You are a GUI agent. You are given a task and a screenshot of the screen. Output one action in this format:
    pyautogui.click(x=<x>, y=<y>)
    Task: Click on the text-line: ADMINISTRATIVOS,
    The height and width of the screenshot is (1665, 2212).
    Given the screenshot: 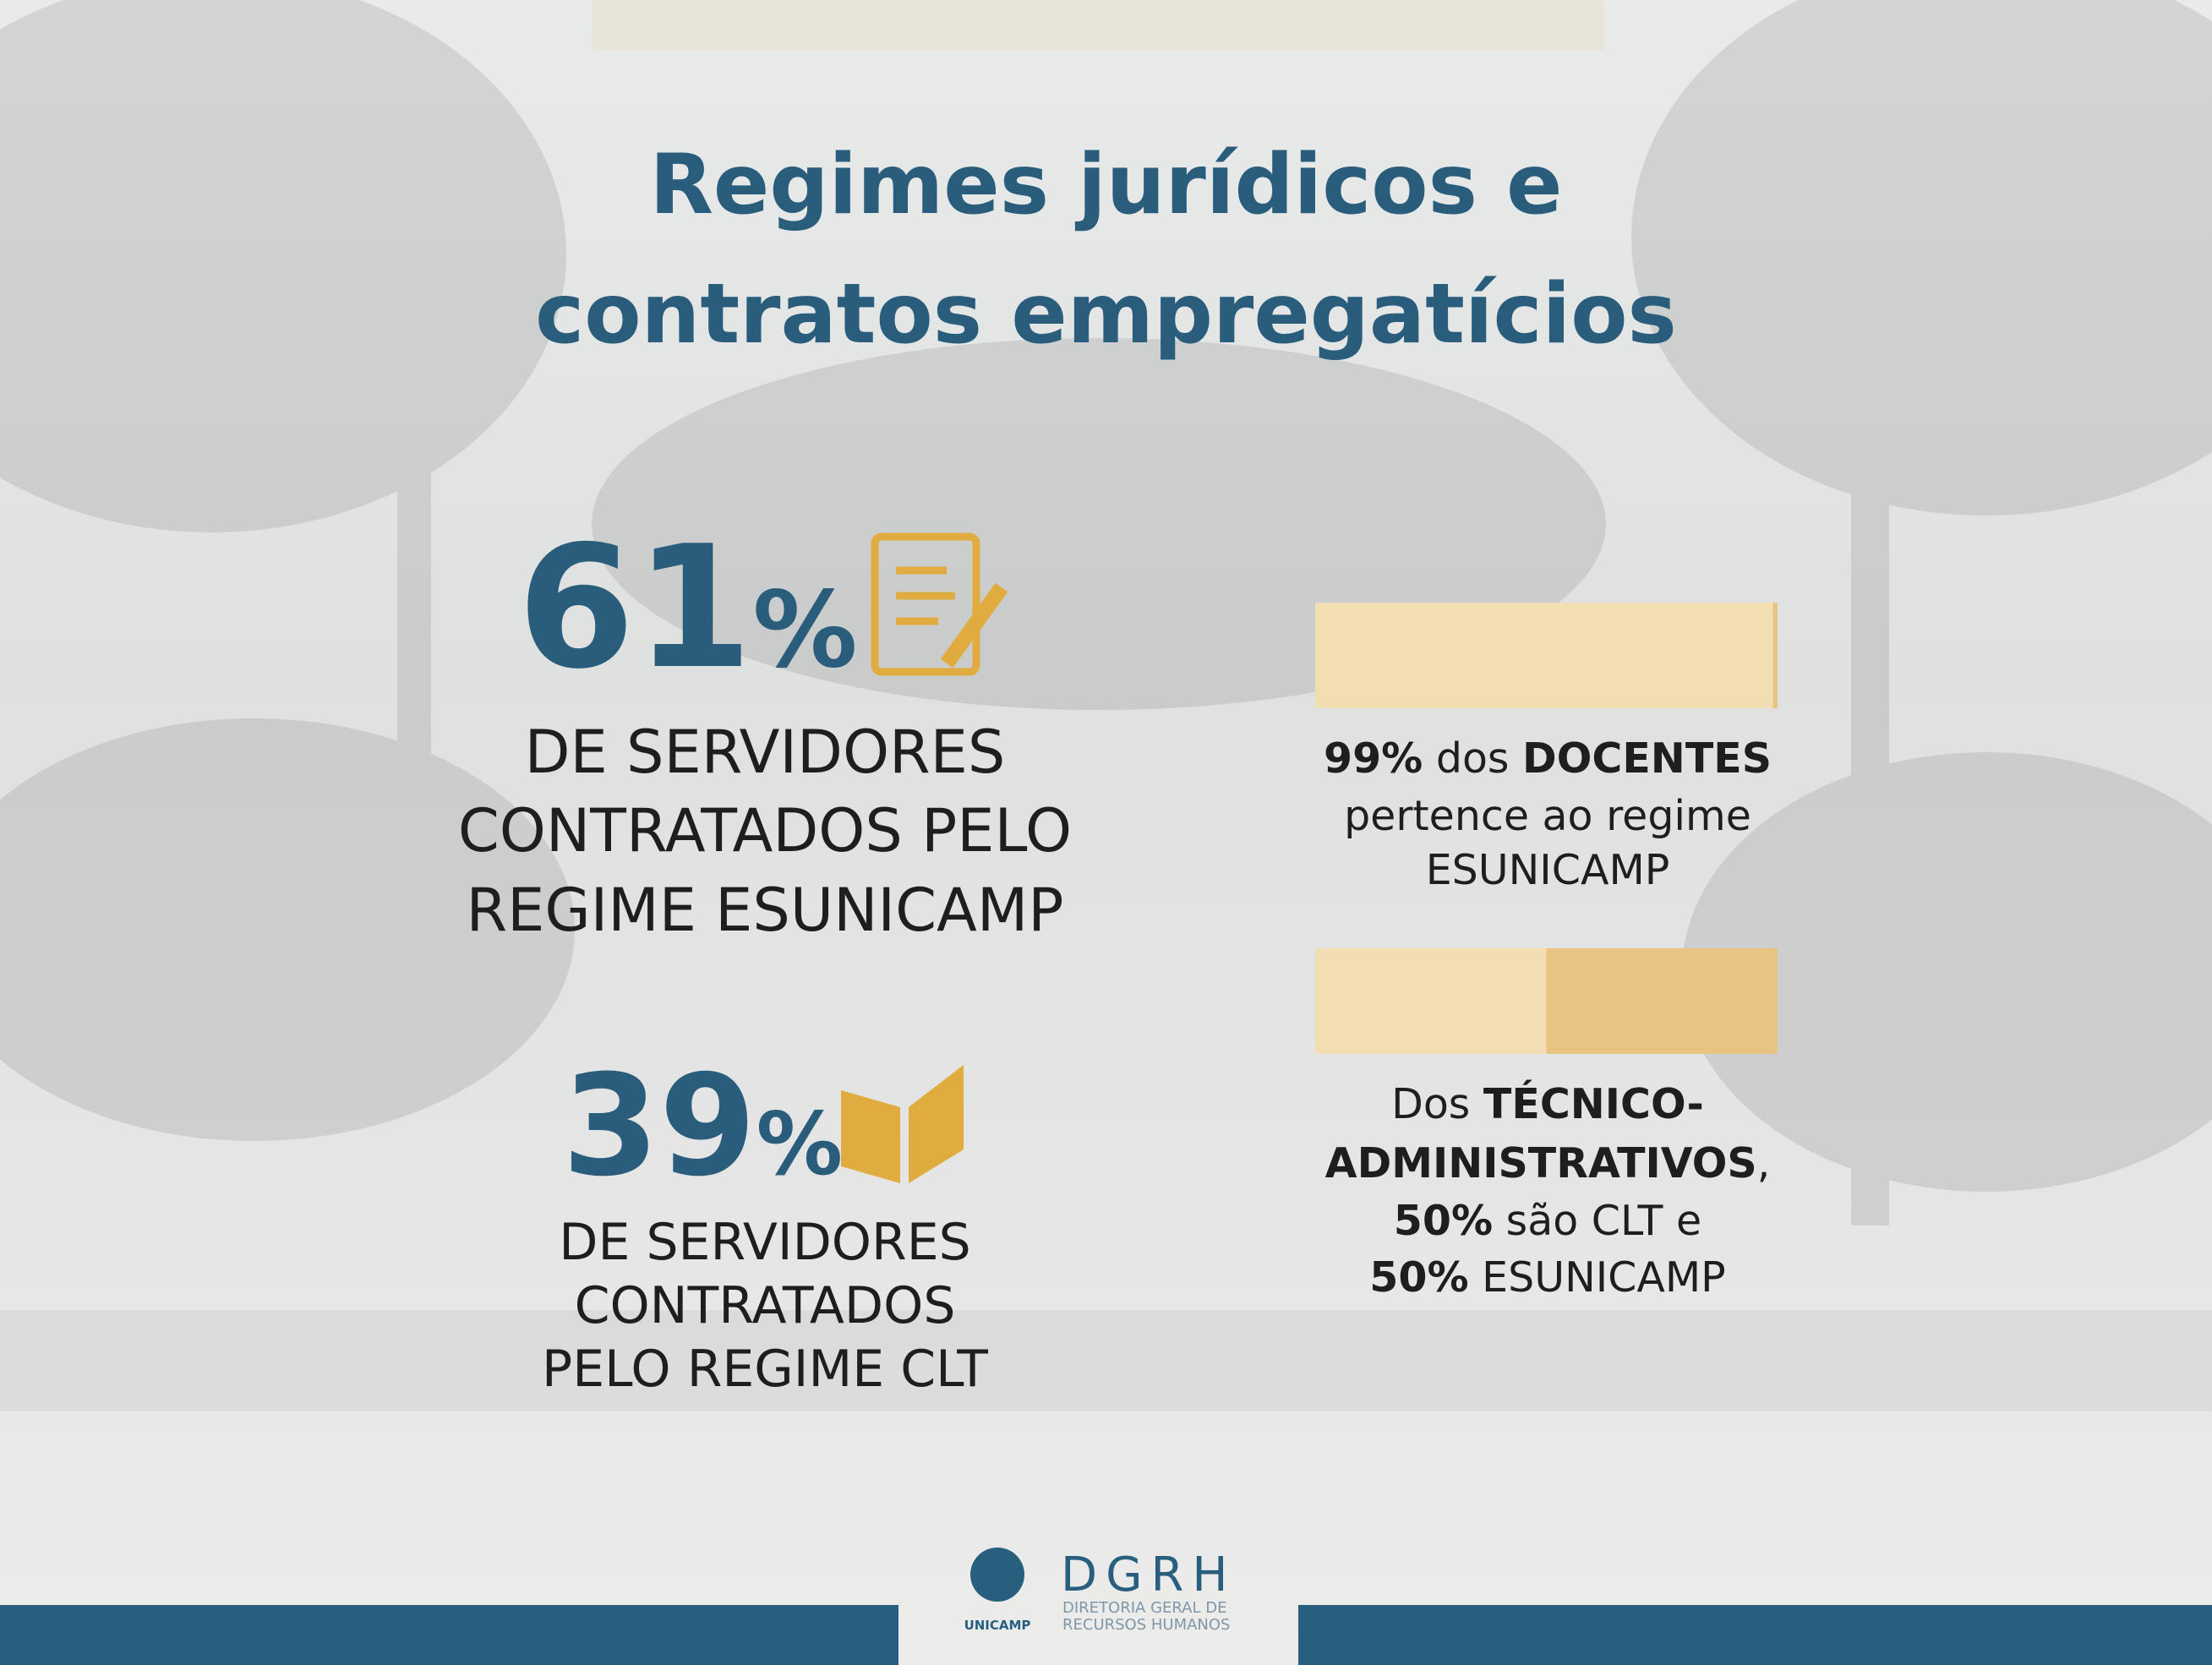 What is the action you would take?
    pyautogui.click(x=1547, y=1163)
    